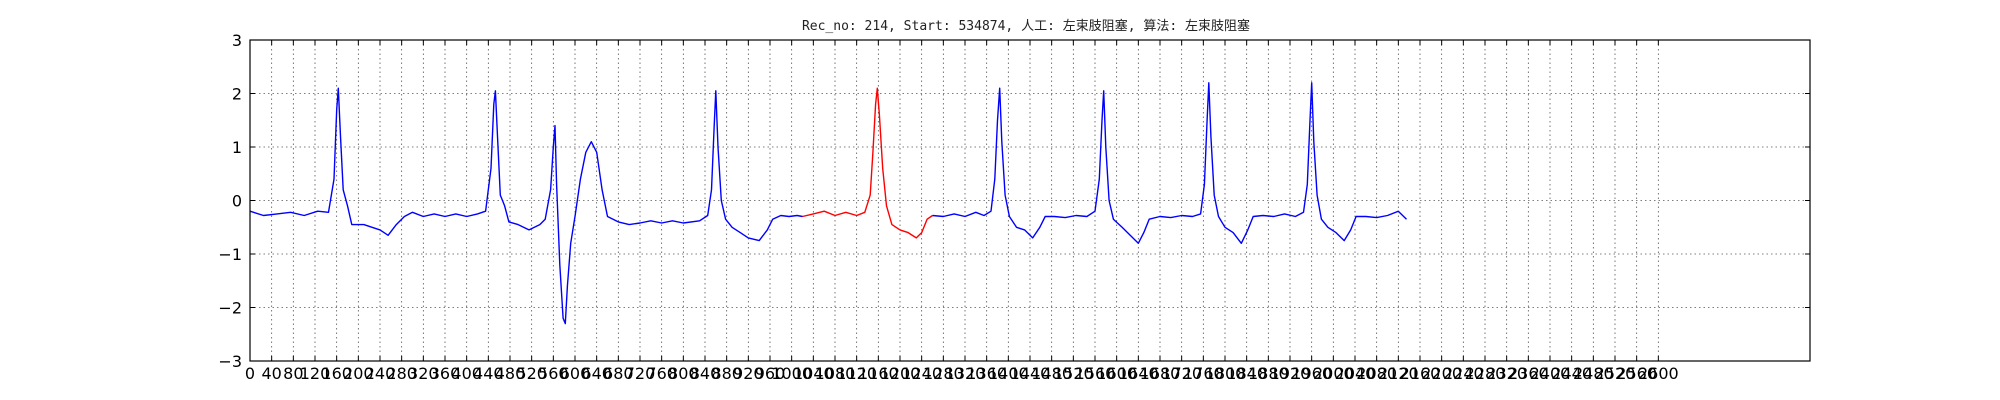 Image resolution: width=2000 pixels, height=400 pixels. Describe the element at coordinates (1420, 373) in the screenshot. I see `x-tick-label: 2160` at that location.